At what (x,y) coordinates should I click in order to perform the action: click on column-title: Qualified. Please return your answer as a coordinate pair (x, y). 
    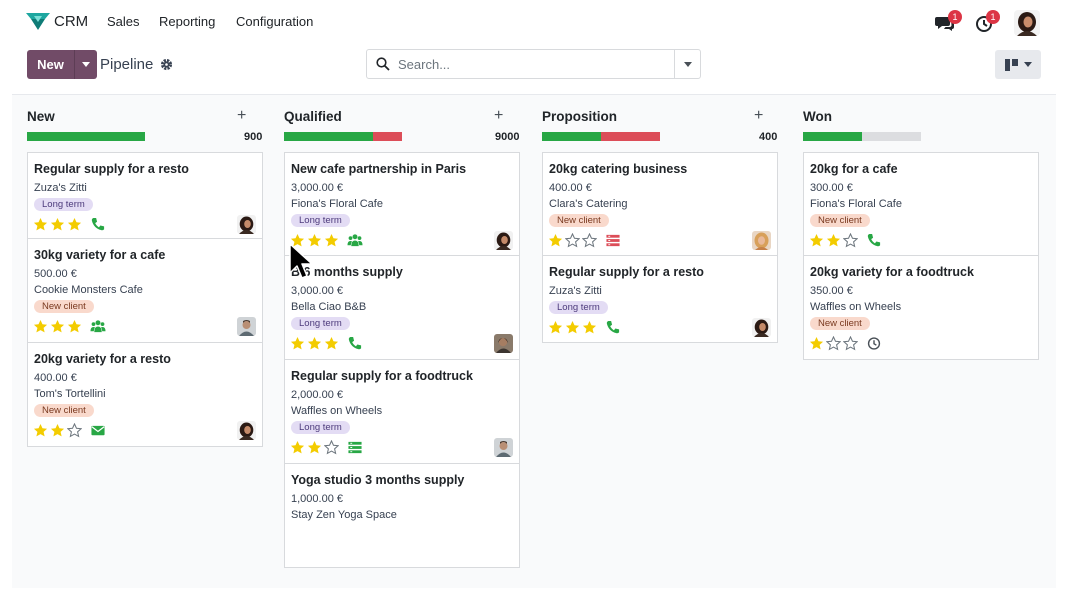
    Looking at the image, I should click on (313, 116).